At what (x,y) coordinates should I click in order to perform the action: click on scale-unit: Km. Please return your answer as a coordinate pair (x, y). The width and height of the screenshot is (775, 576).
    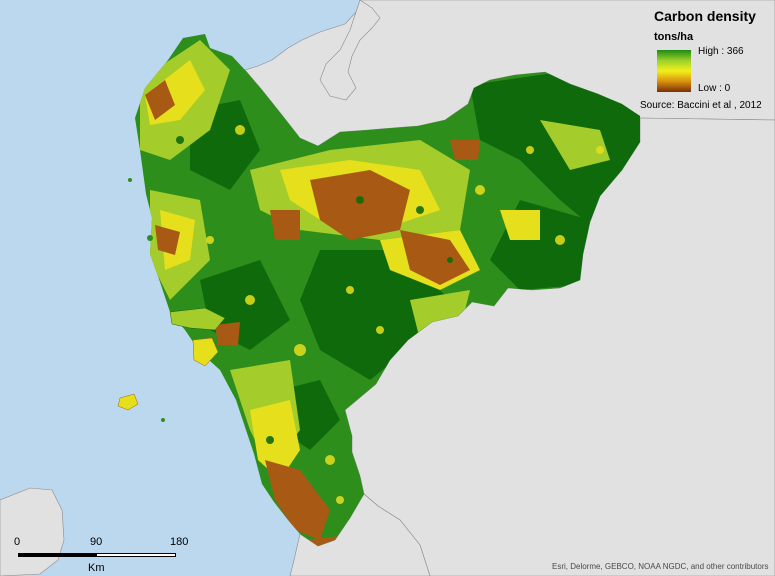
    Looking at the image, I should click on (96, 568).